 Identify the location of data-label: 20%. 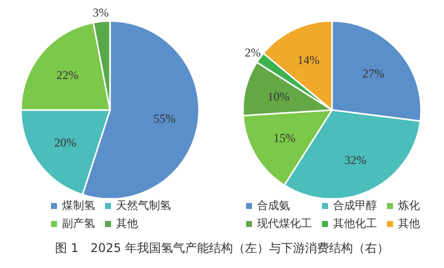
(65, 142).